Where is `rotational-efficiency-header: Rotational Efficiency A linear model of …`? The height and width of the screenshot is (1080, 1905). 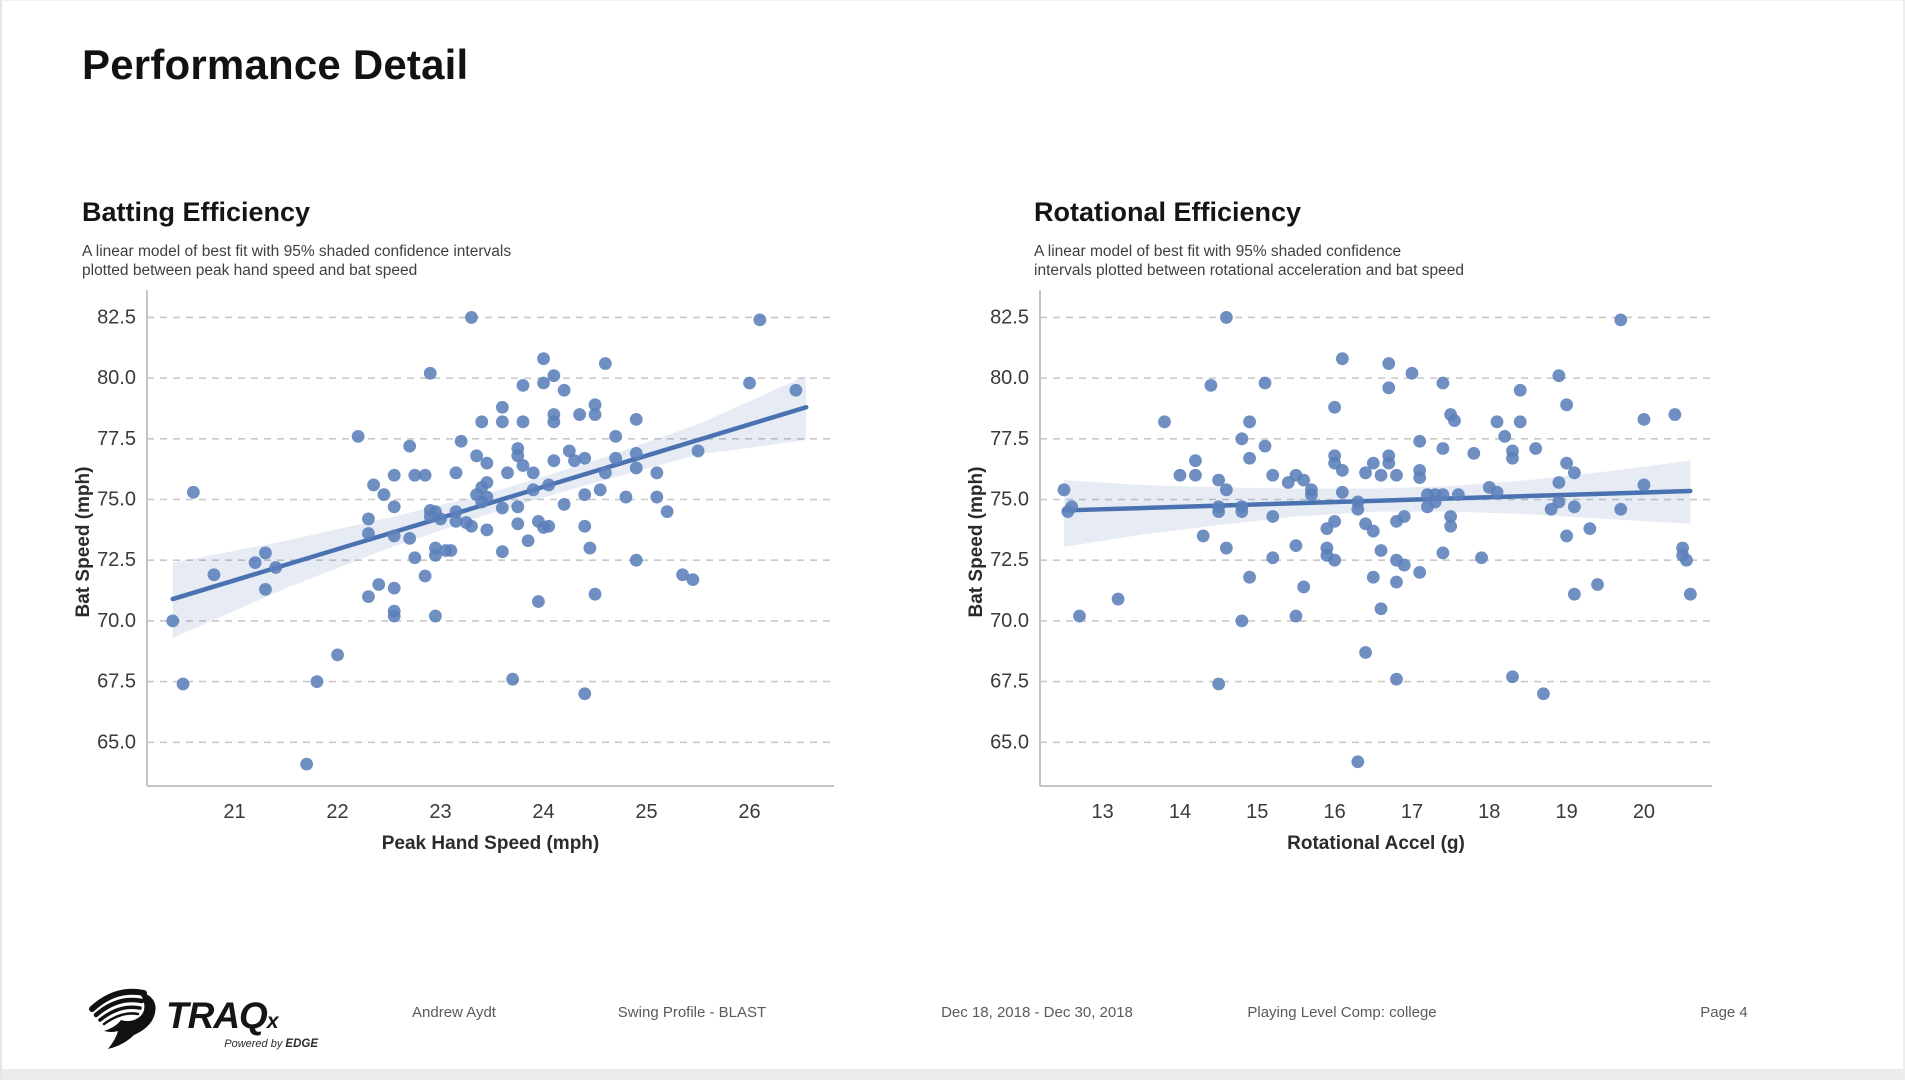
rotational-efficiency-header: Rotational Efficiency A linear model of … is located at coordinates (1414, 238).